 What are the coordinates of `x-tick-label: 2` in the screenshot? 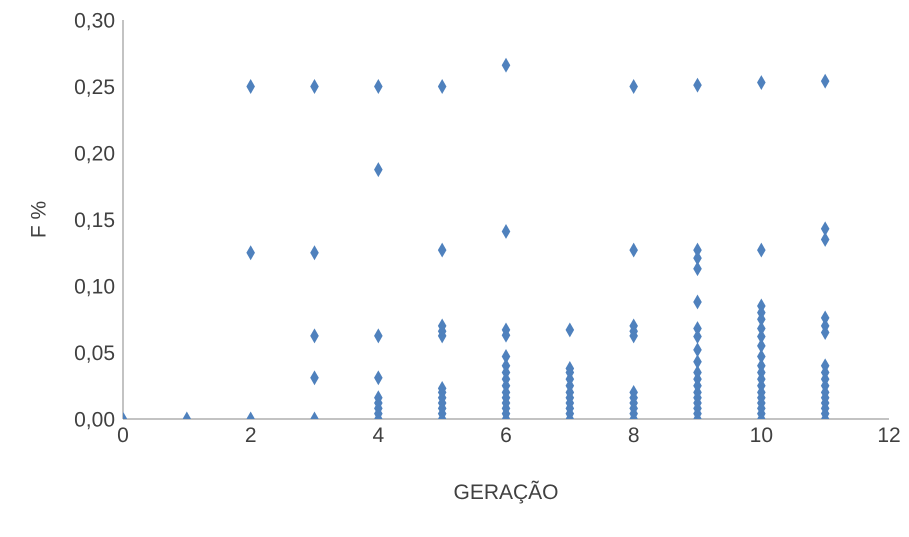 It's located at (250, 435).